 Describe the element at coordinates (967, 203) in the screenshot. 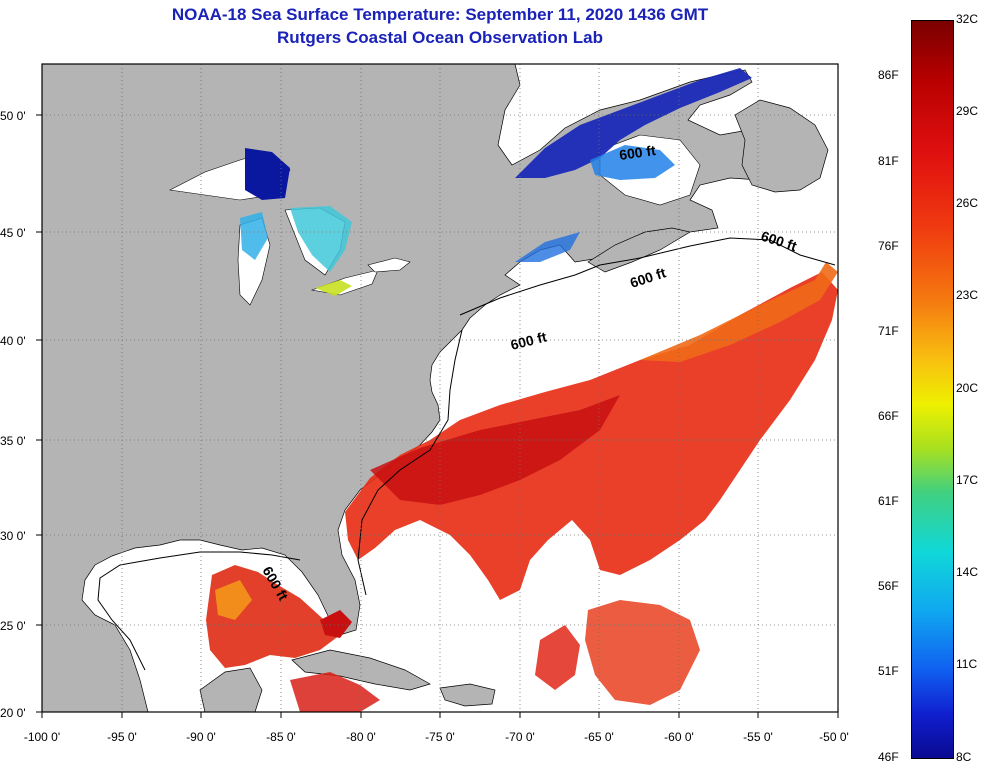

I see `colorbar-celsius-label: 26C` at that location.